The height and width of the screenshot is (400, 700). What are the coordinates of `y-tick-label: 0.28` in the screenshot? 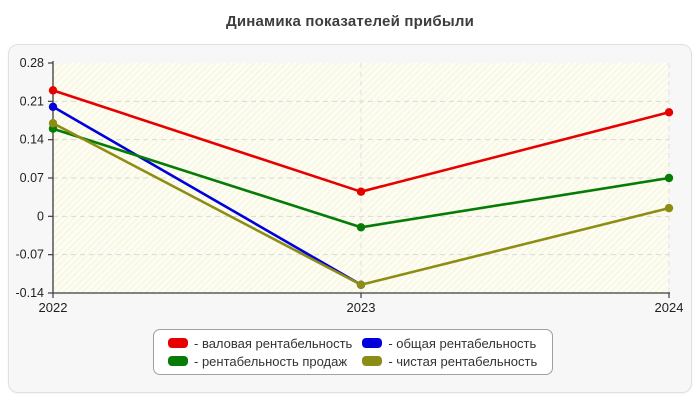 It's located at (32, 63).